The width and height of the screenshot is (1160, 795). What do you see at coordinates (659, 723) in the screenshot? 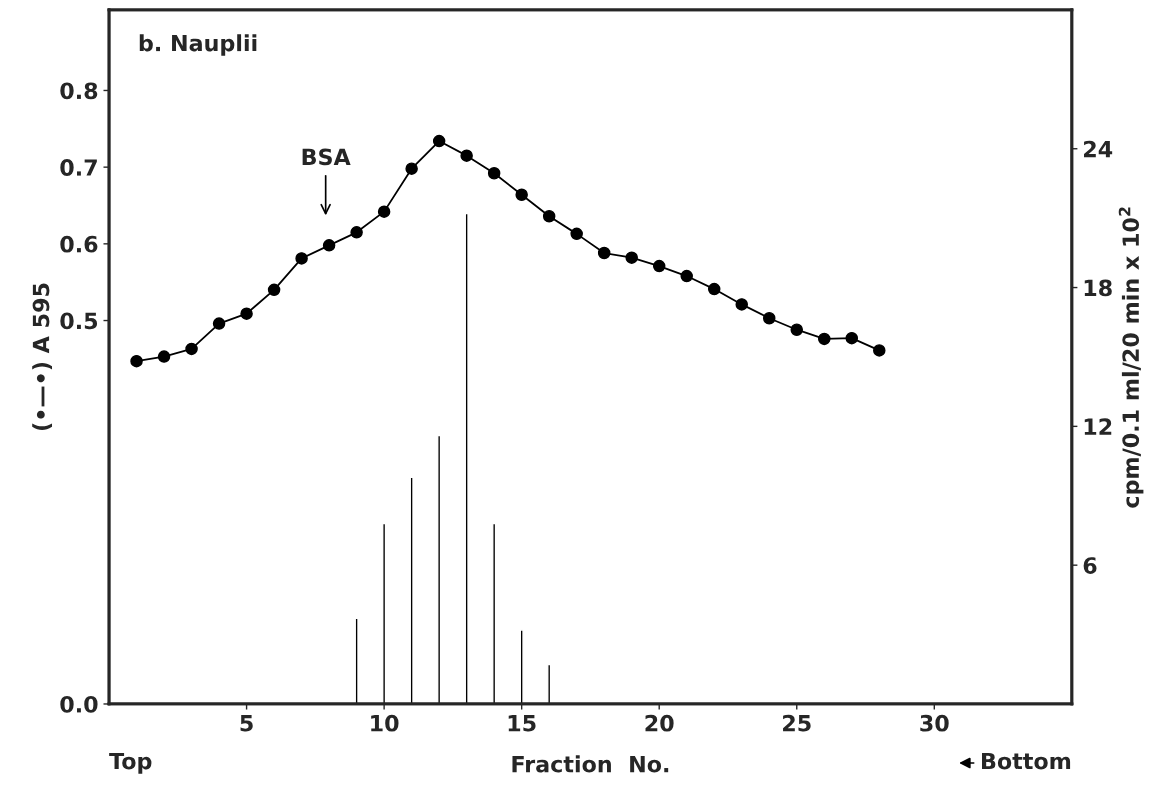
I see `x-tick-label: 20` at bounding box center [659, 723].